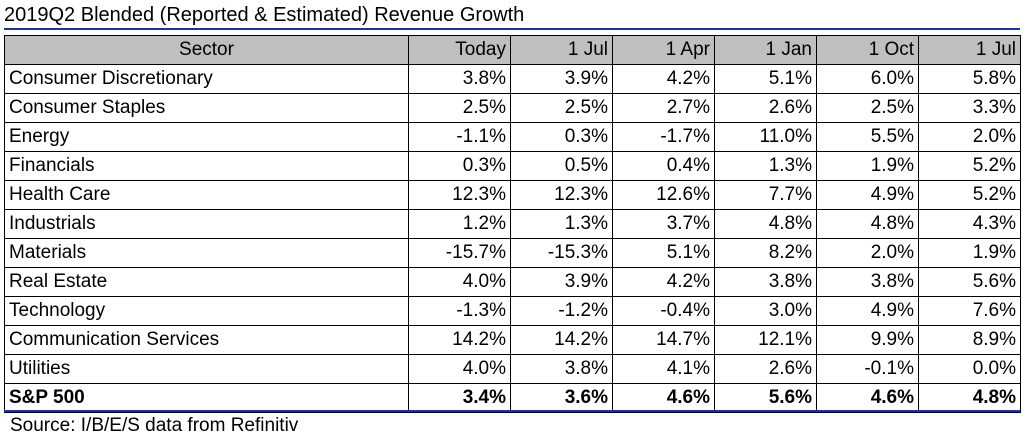  What do you see at coordinates (459, 224) in the screenshot?
I see `growth-value-cell: 1.2%` at bounding box center [459, 224].